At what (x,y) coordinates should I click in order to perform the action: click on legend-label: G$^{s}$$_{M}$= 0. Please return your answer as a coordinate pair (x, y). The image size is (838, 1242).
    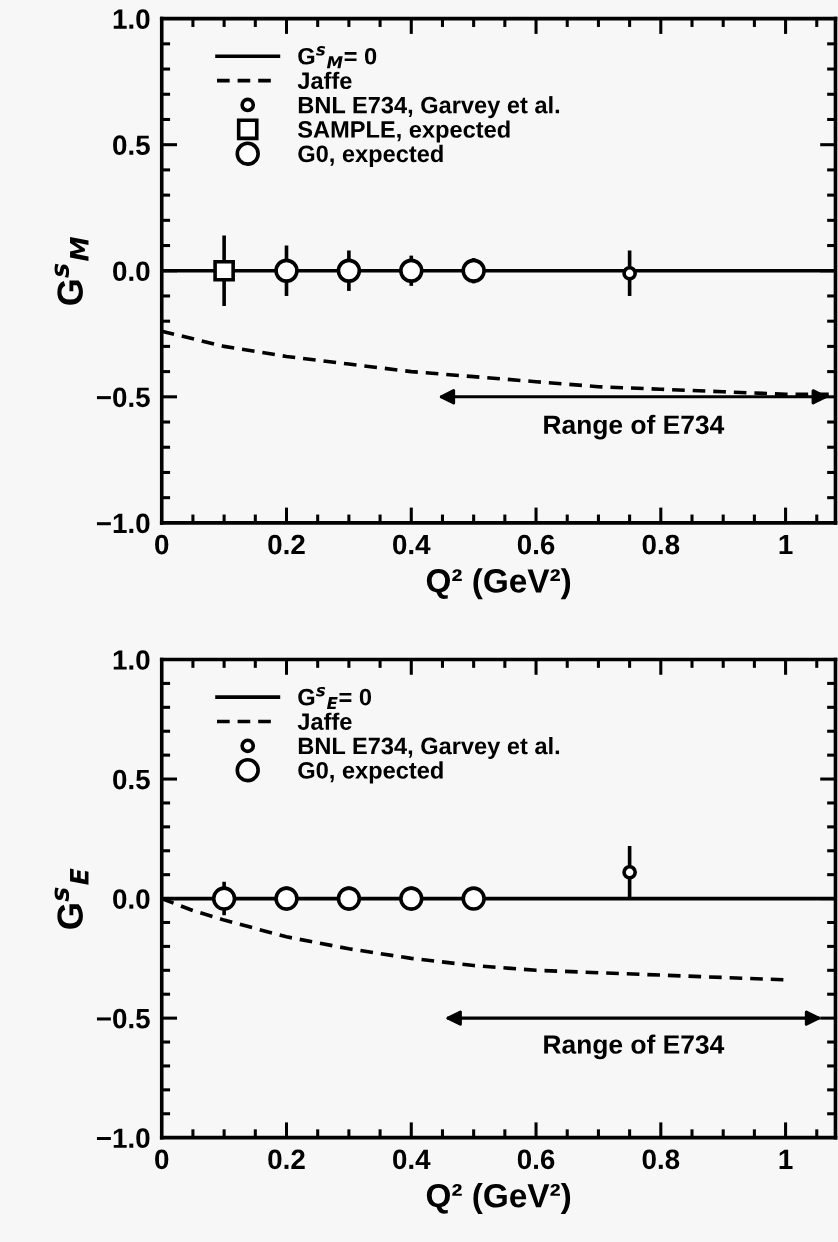
    Looking at the image, I should click on (337, 57).